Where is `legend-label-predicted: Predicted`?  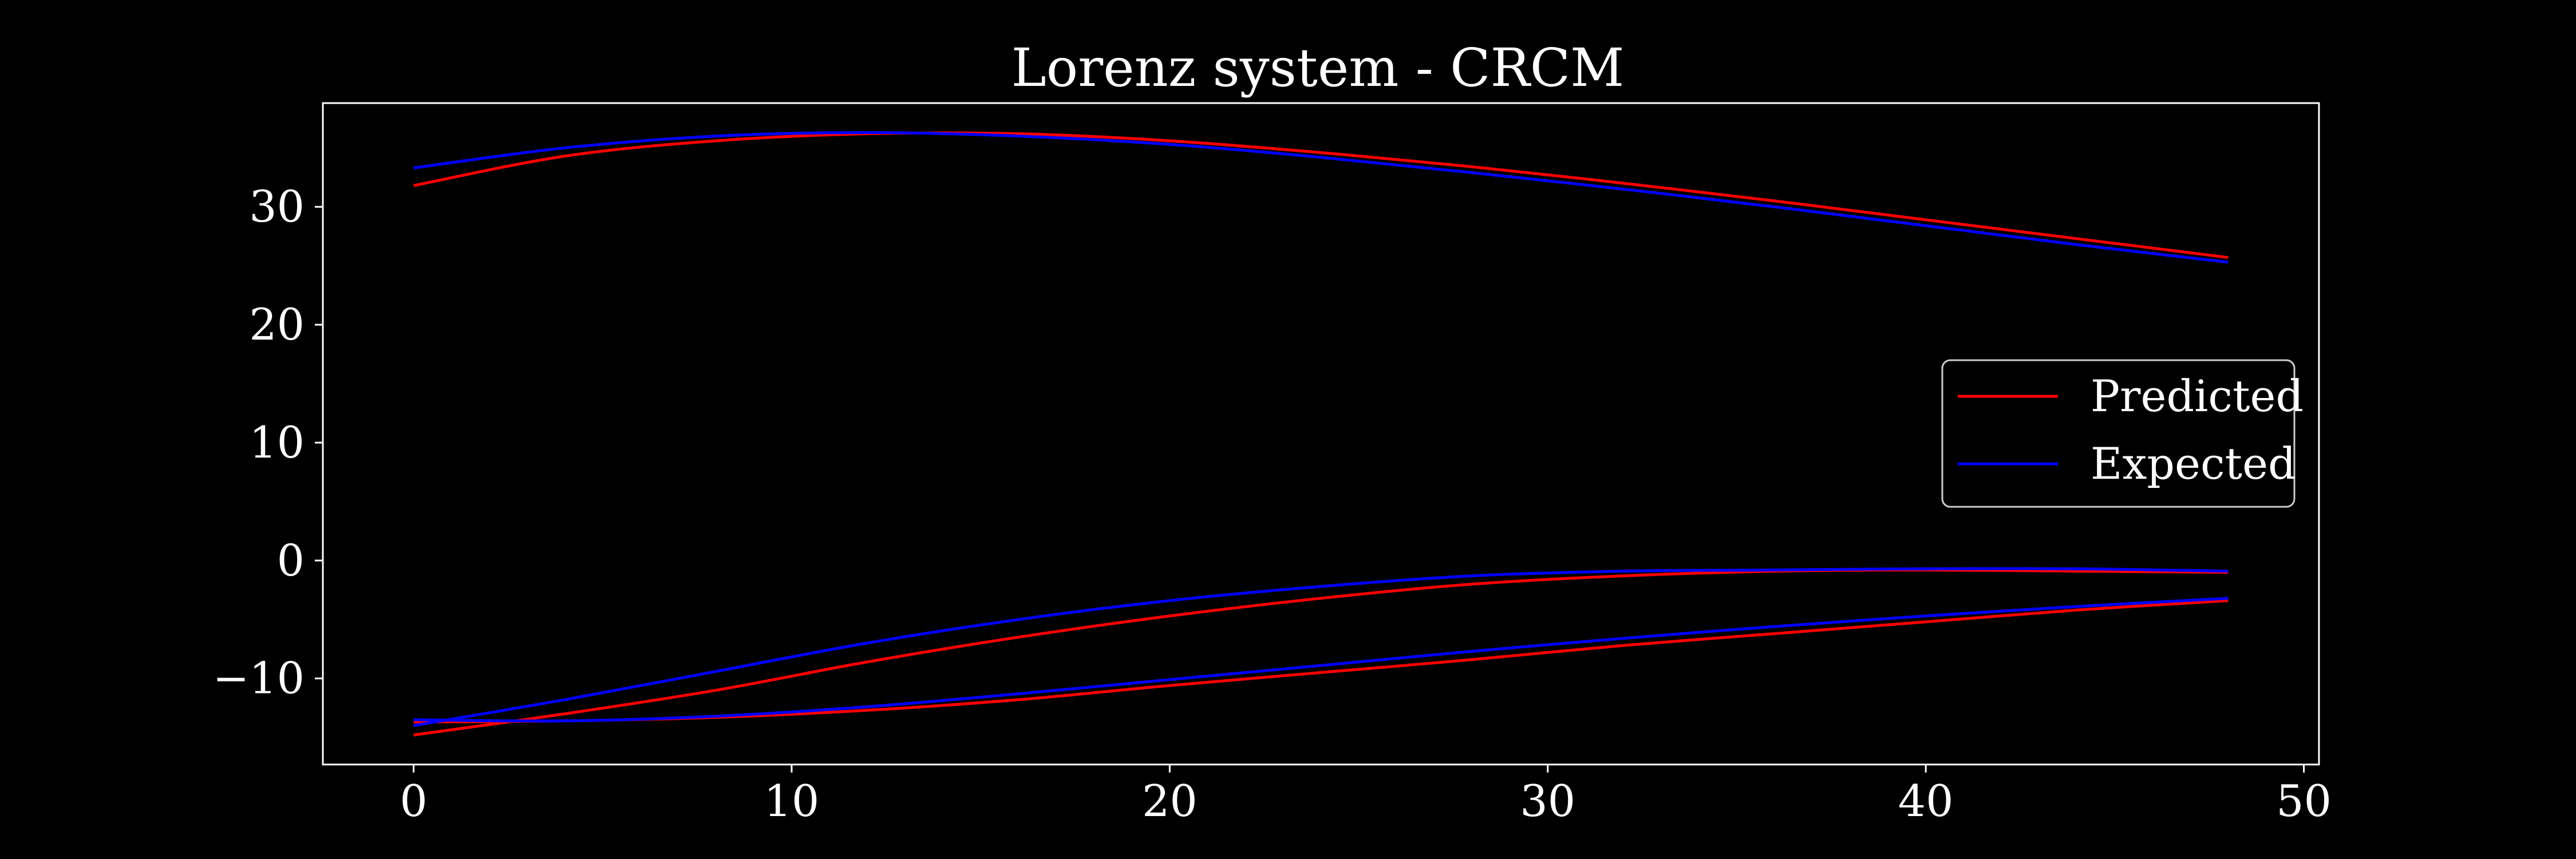 legend-label-predicted: Predicted is located at coordinates (2197, 396).